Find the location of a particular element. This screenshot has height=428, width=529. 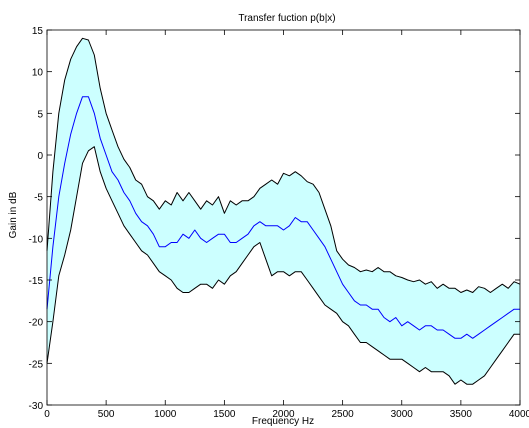

x-tick-label: 500 is located at coordinates (106, 414).